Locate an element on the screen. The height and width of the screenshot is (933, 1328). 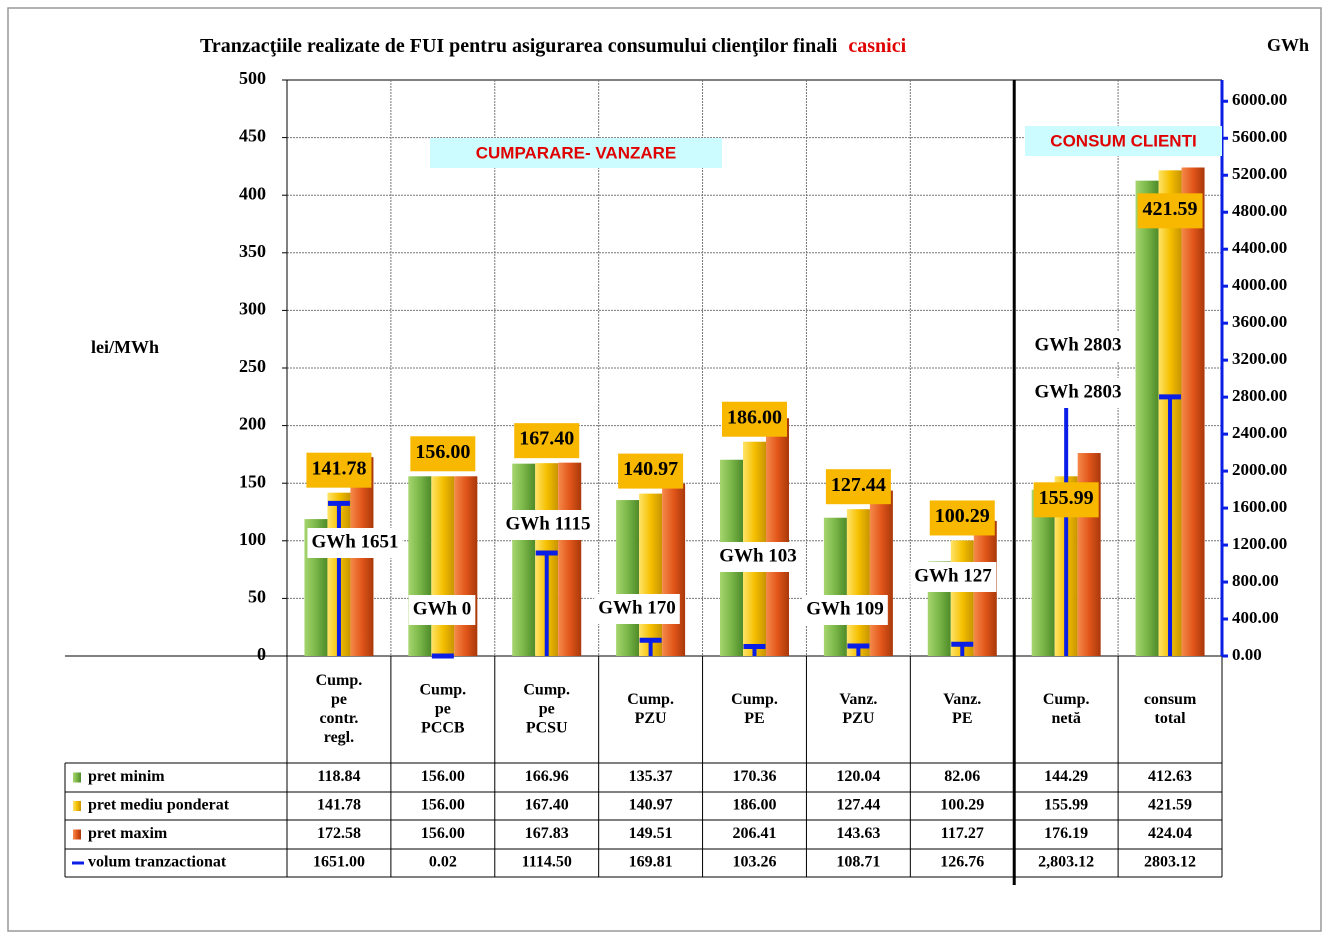
y2-tick-label: 5200.00 is located at coordinates (1259, 173).